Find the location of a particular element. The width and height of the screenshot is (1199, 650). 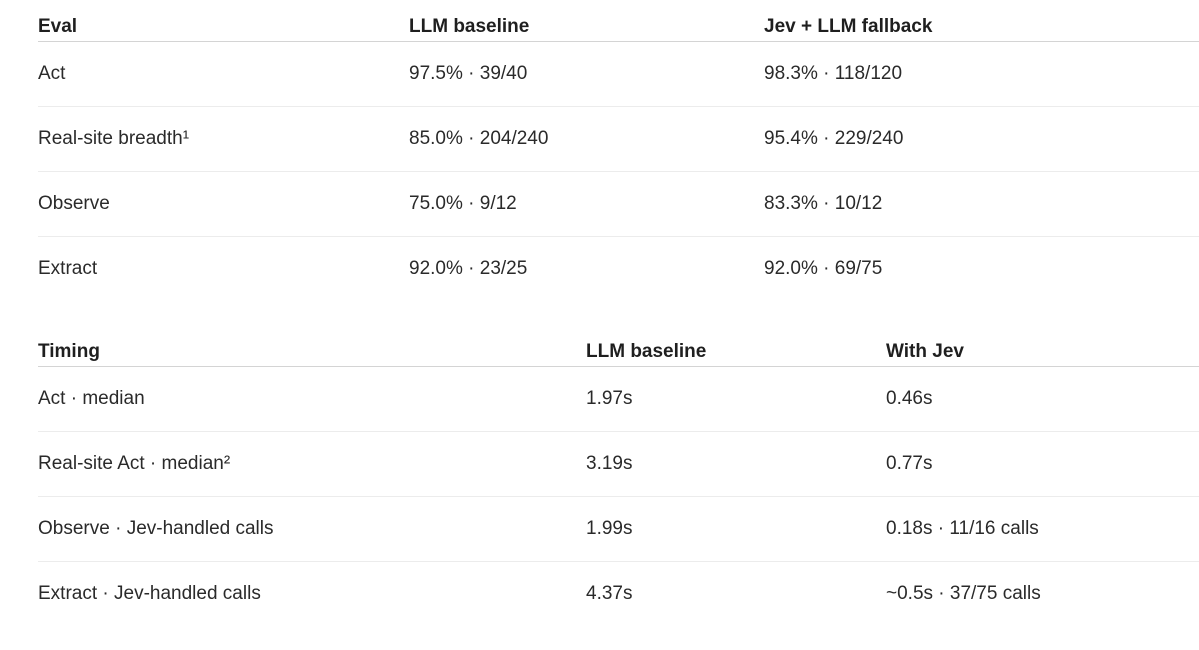

jev-fallback-cell: 92.0% · 69/75 is located at coordinates (823, 268).